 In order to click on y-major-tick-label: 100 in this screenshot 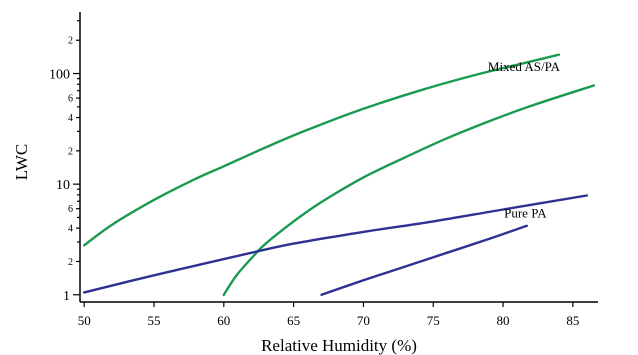, I will do `click(59, 75)`.